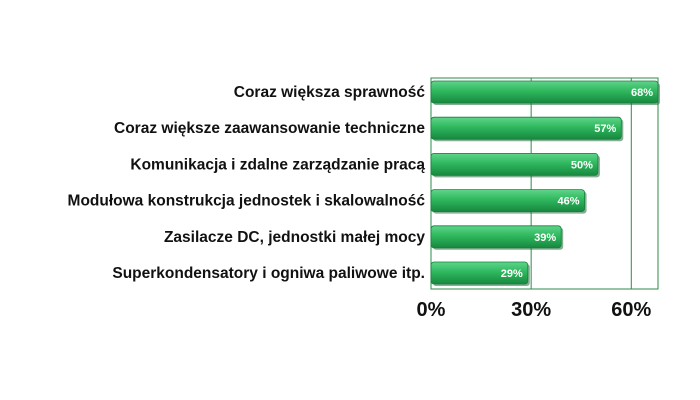 The height and width of the screenshot is (400, 700). What do you see at coordinates (269, 128) in the screenshot?
I see `category-label: Coraz większe zaawansowanie techniczne` at bounding box center [269, 128].